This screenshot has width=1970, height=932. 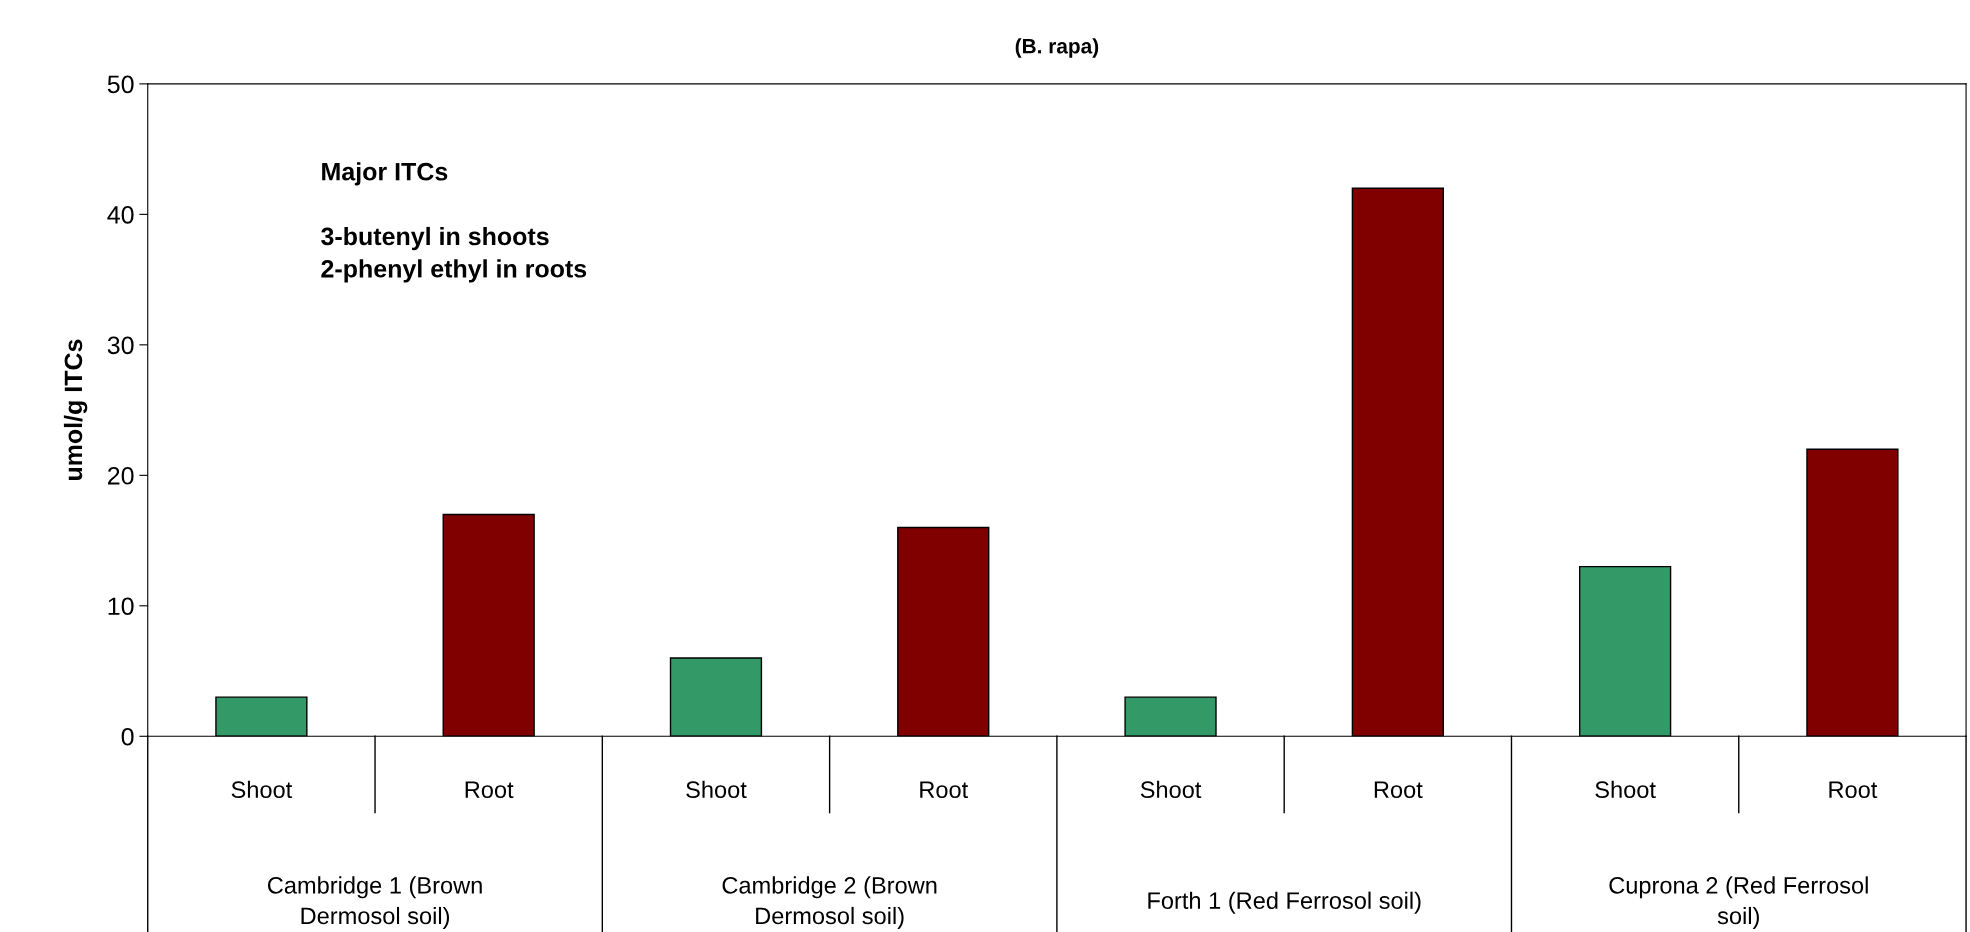 What do you see at coordinates (1738, 902) in the screenshot?
I see `text: Cuprona 2 (Red Ferrosol soil)` at bounding box center [1738, 902].